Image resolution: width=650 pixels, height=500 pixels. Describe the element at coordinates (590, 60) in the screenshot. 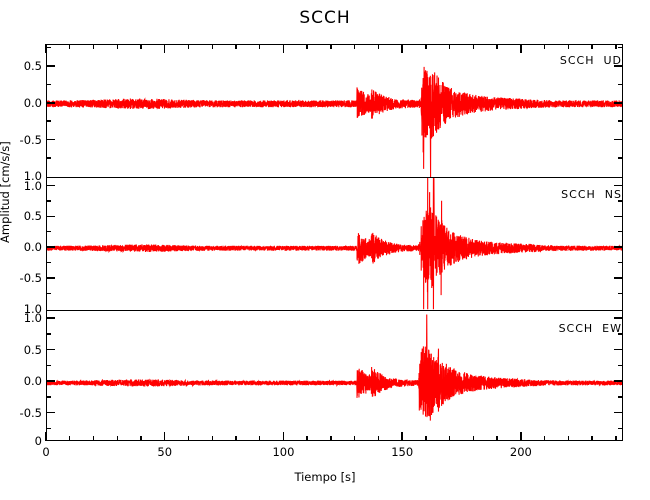

I see `trace-label-ud: SCCH UD` at that location.